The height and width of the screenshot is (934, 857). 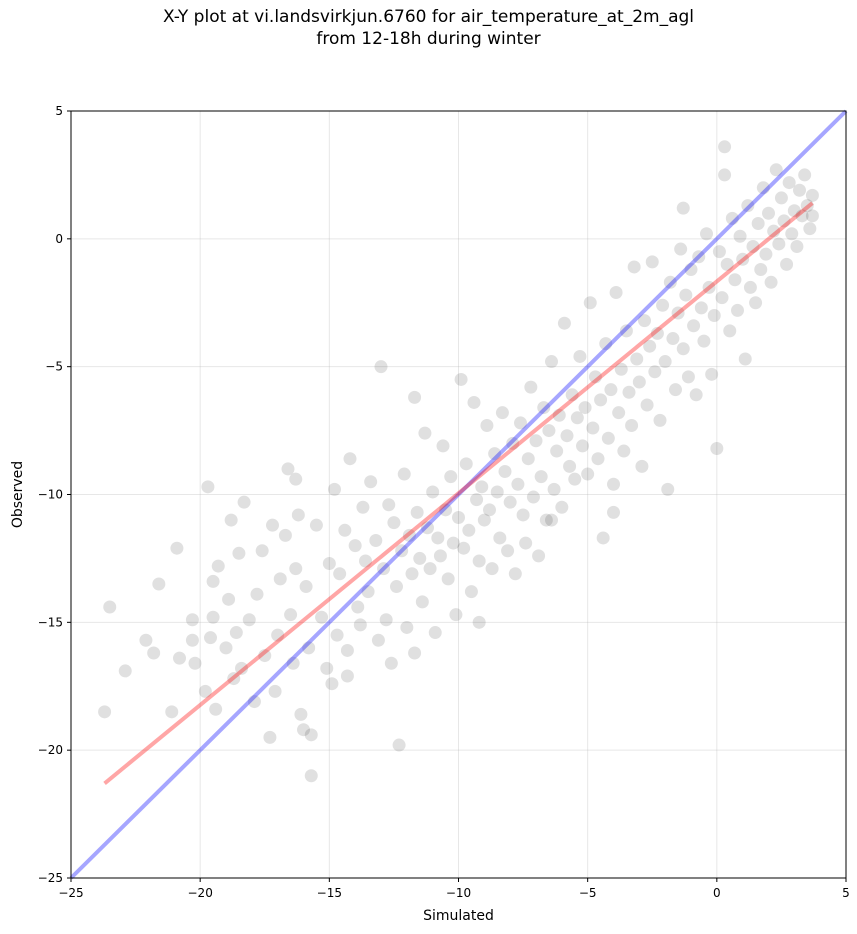 What do you see at coordinates (54, 367) in the screenshot?
I see `y-tick-label: −5` at bounding box center [54, 367].